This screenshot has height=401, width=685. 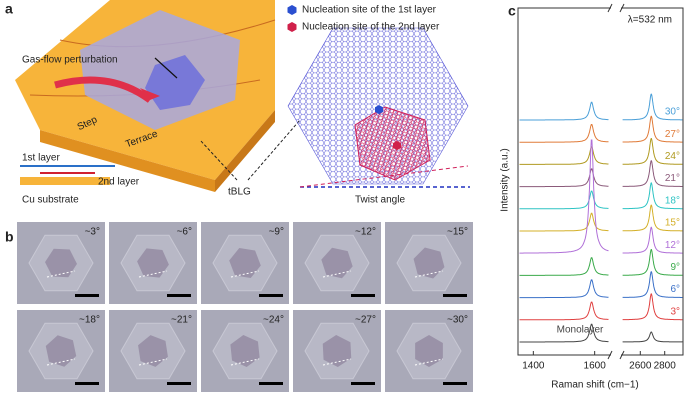 What do you see at coordinates (50, 200) in the screenshot?
I see `annotation: Cu substrate` at bounding box center [50, 200].